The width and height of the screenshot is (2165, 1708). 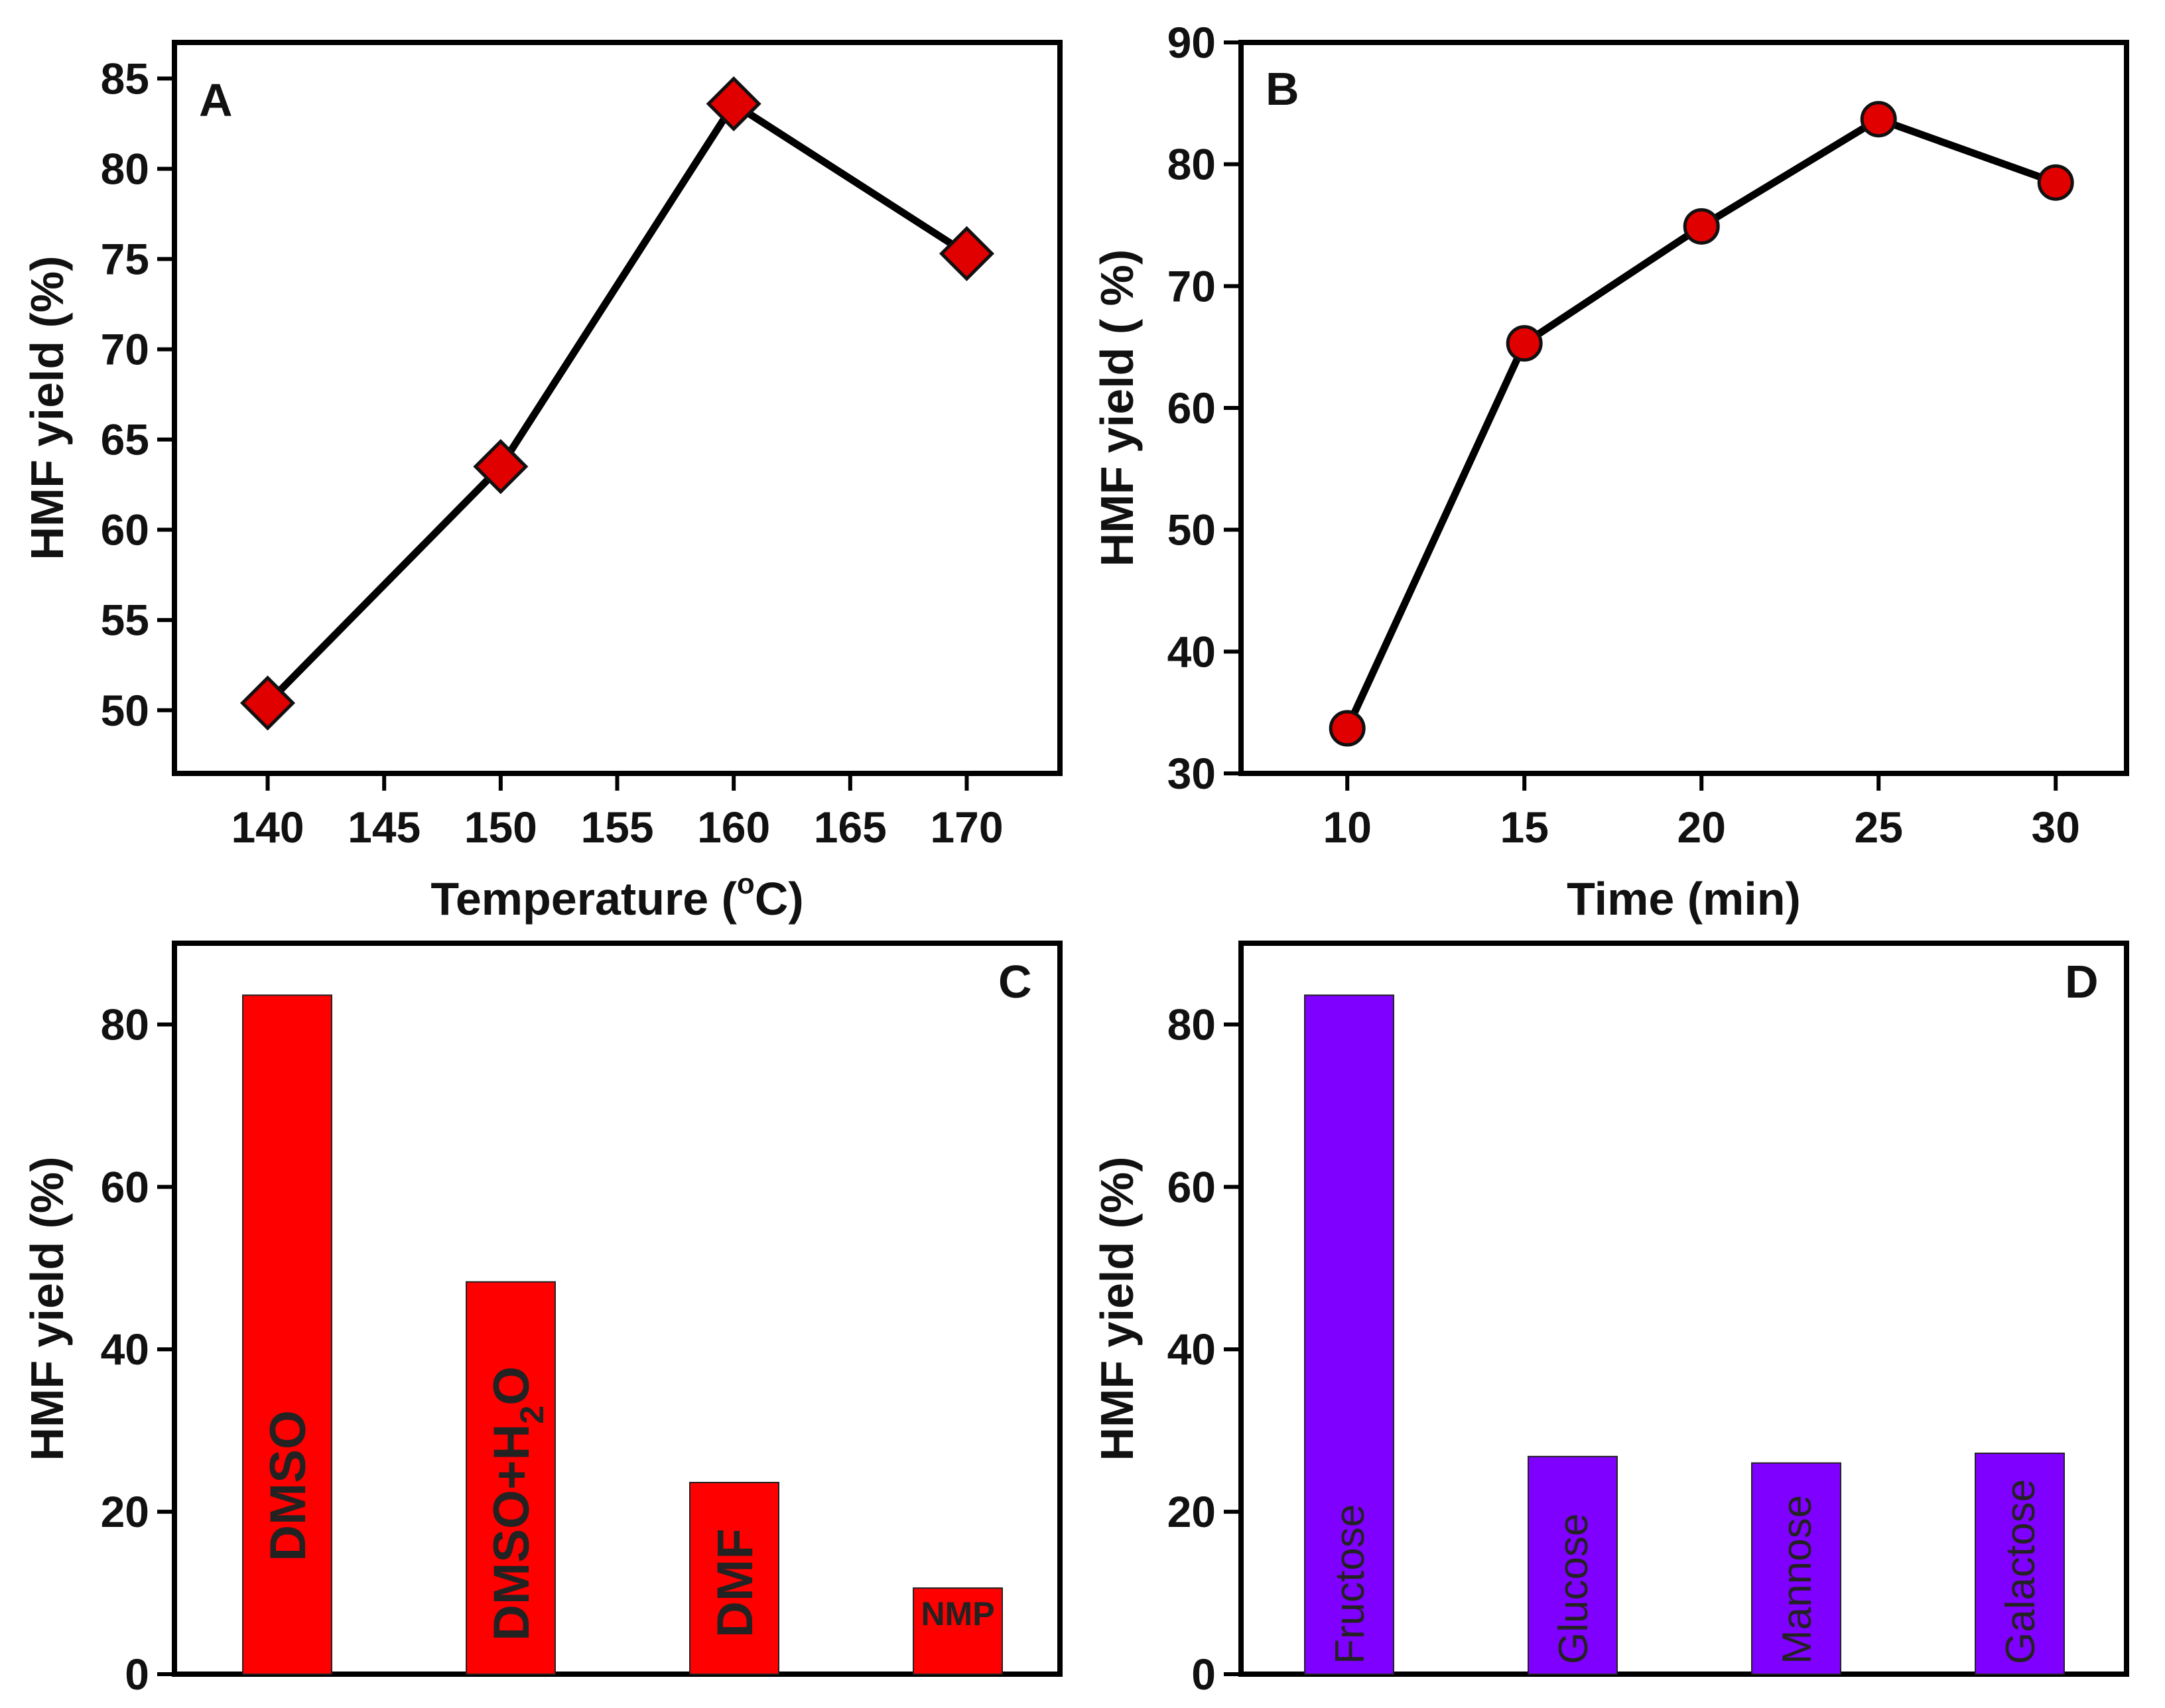 What do you see at coordinates (532, 1415) in the screenshot?
I see `bar-label-subscript: 2` at bounding box center [532, 1415].